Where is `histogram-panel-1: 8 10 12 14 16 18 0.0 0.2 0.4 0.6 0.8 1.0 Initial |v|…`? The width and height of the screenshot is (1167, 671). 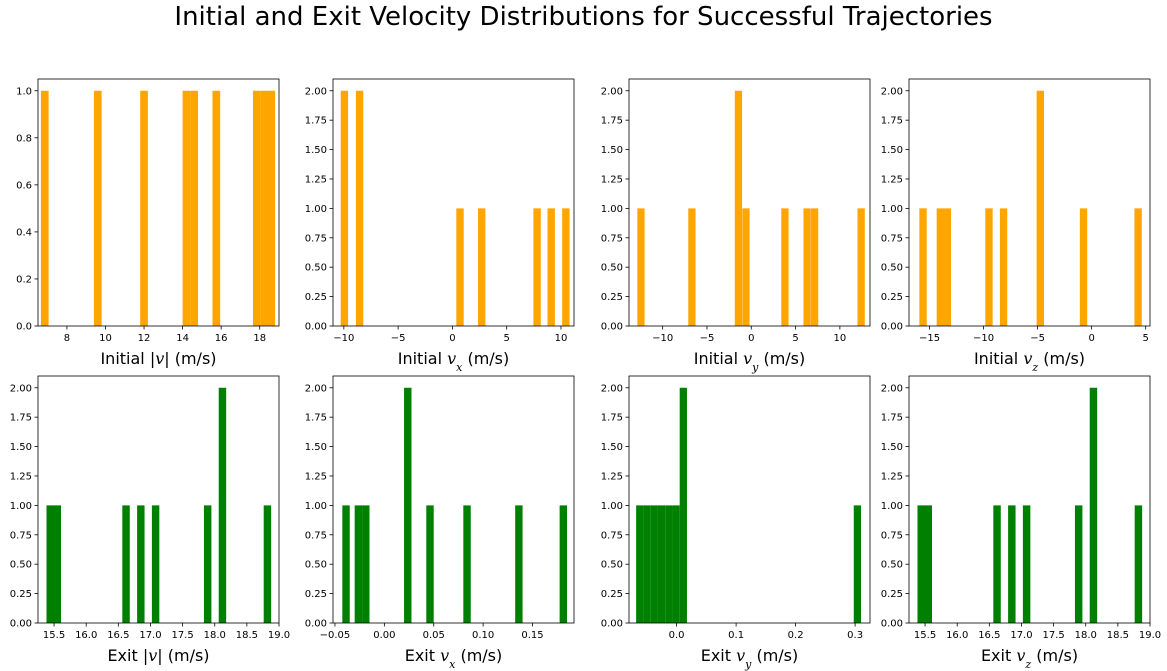
histogram-panel-1: 8 10 12 14 16 18 0.0 0.2 0.4 0.6 0.8 1.0 Initial |v|… is located at coordinates (148, 223).